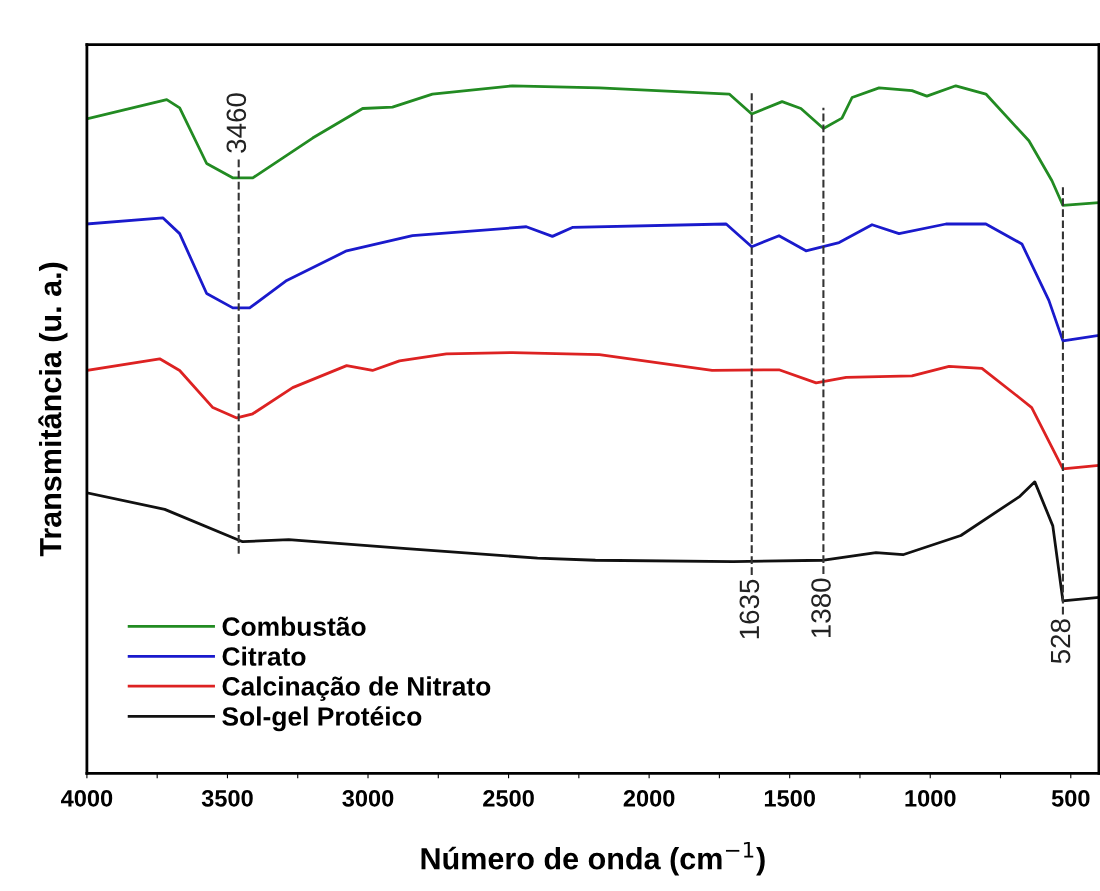 The image size is (1100, 891). I want to click on x-tick-label: 2000, so click(649, 798).